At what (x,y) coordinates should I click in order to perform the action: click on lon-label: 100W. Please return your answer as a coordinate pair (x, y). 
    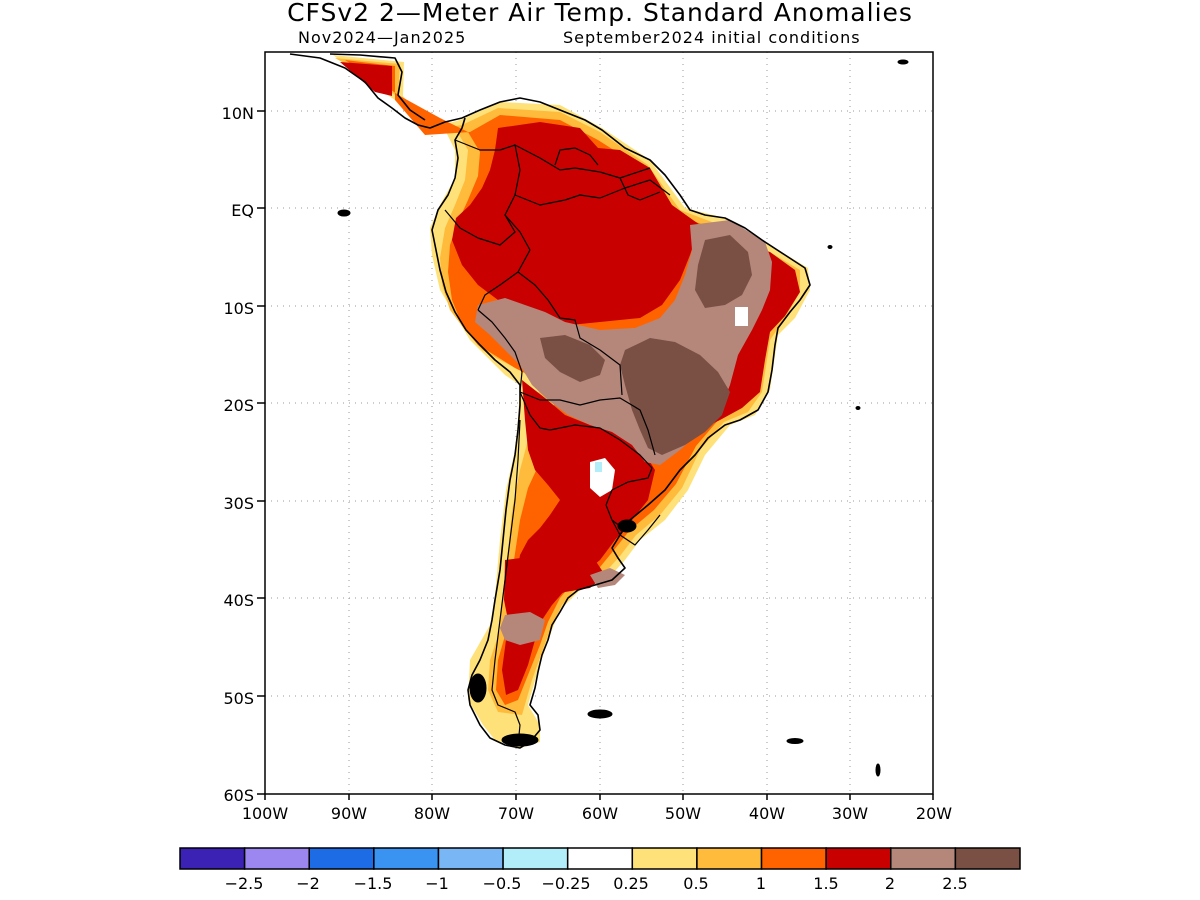
    Looking at the image, I should click on (265, 813).